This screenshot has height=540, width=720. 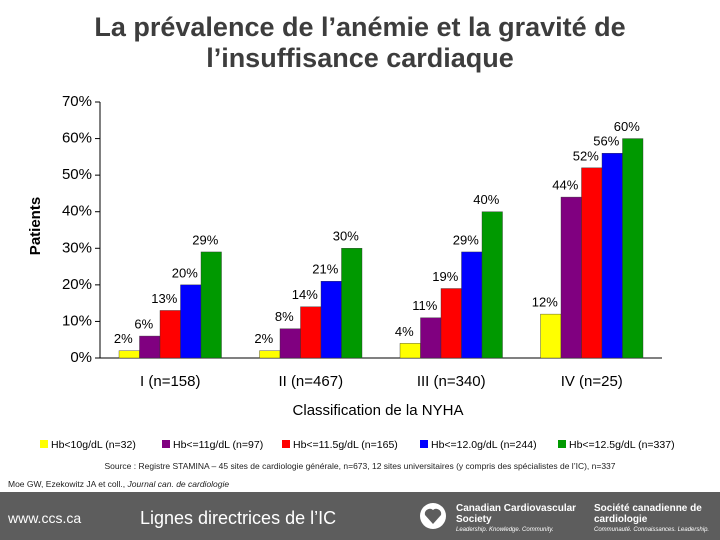 I want to click on value-label: 44%, so click(x=565, y=185).